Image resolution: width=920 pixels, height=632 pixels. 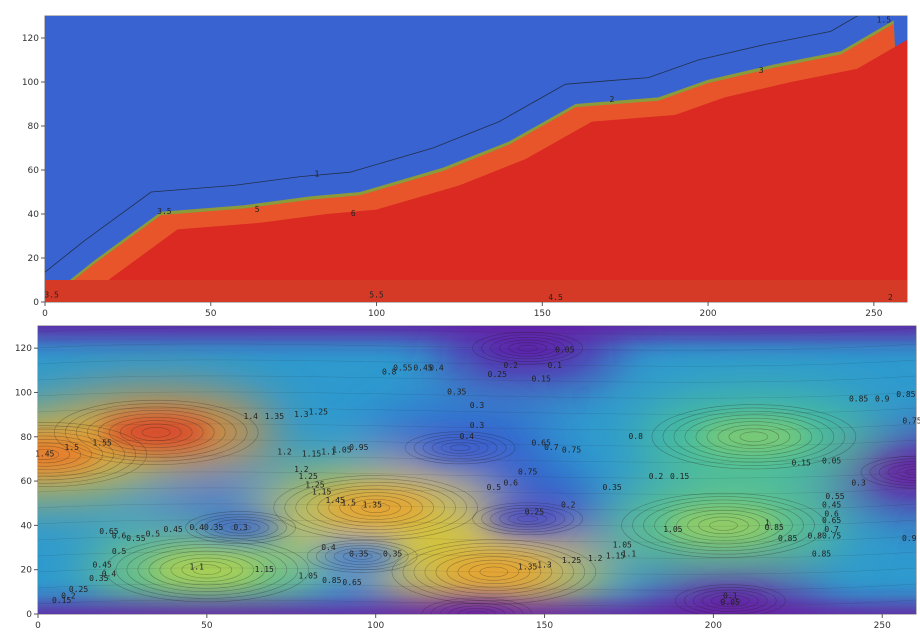 What do you see at coordinates (679, 476) in the screenshot?
I see `bottom-contour-label: 0.15` at bounding box center [679, 476].